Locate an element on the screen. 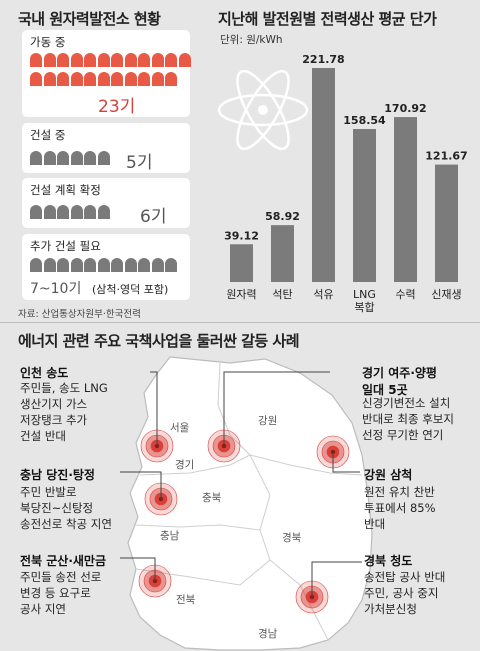 Image resolution: width=480 pixels, height=651 pixels. bar-value-label: 58.92 is located at coordinates (282, 216).